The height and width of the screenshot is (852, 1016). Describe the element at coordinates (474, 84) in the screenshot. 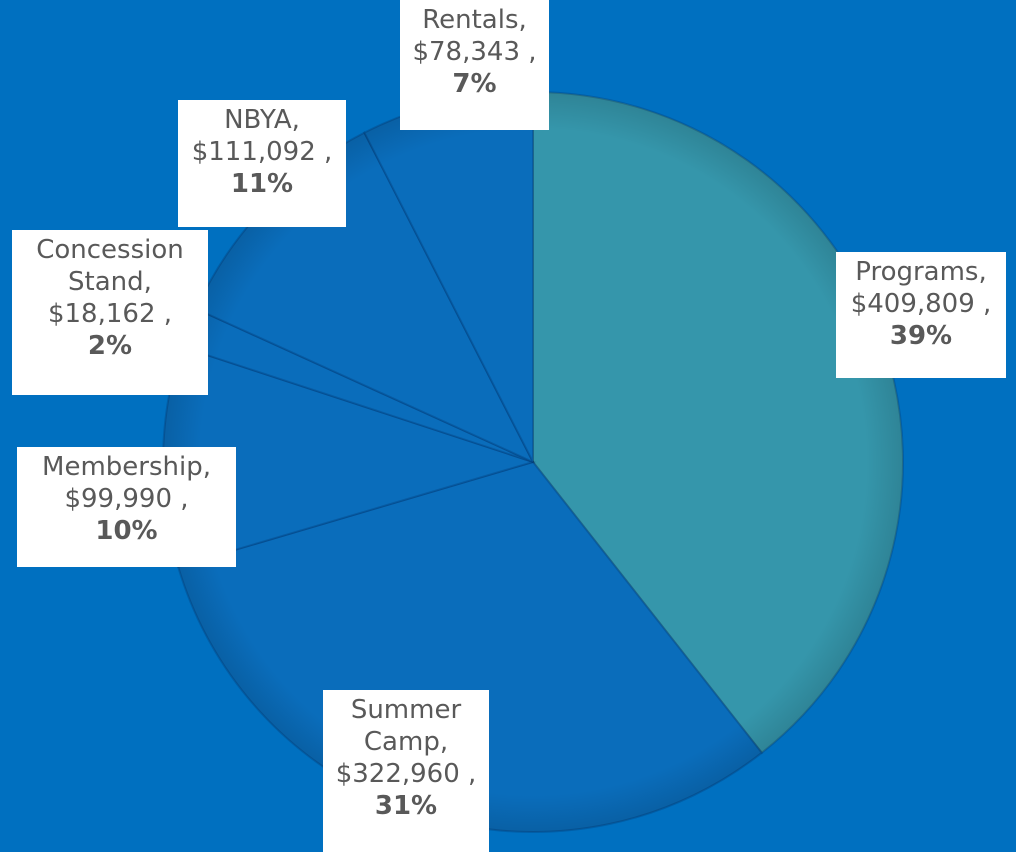

I see `percent-label: 7%` at that location.